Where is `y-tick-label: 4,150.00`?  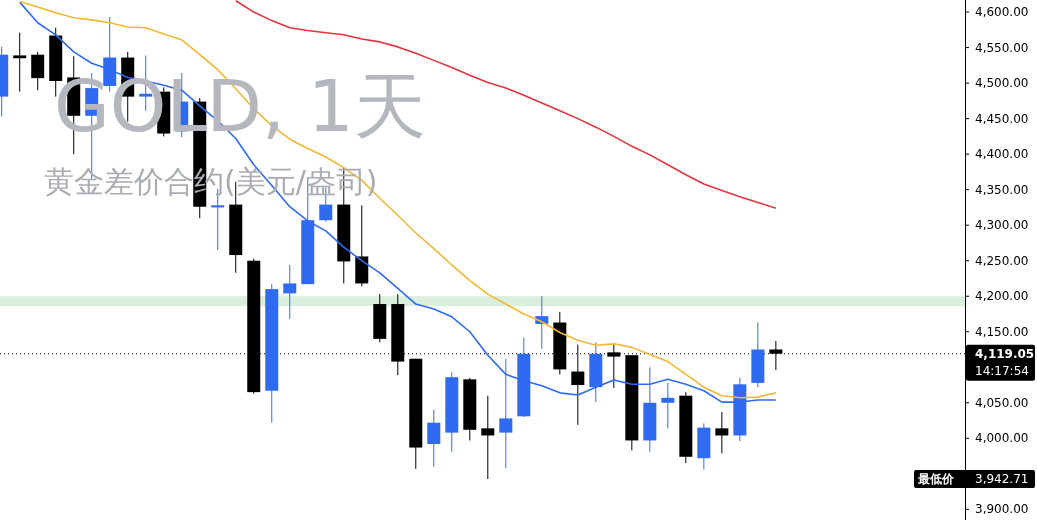
y-tick-label: 4,150.00 is located at coordinates (1002, 331).